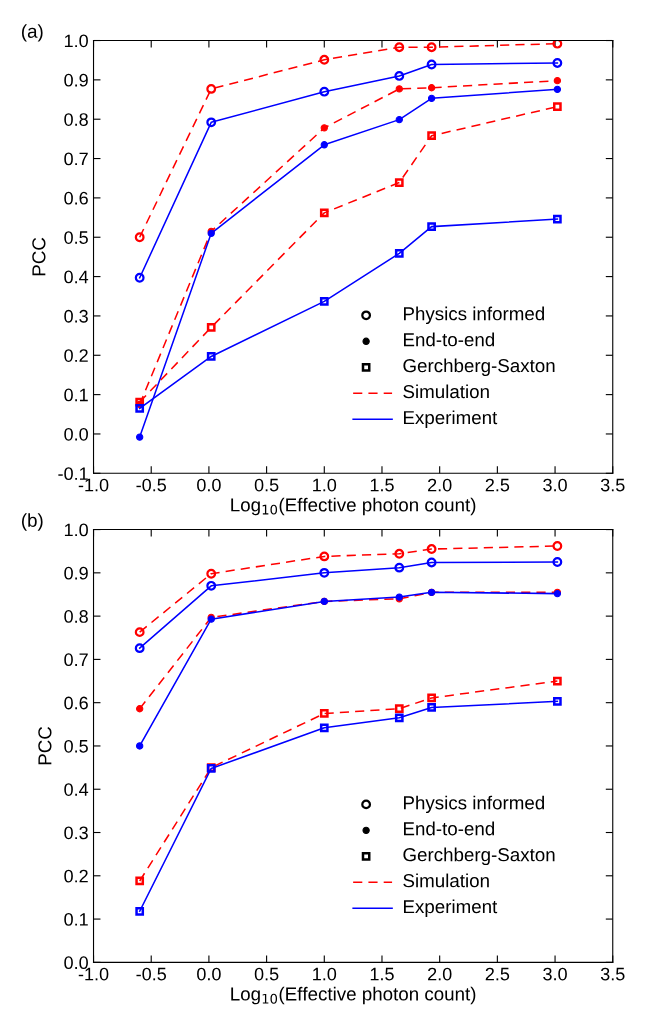 This screenshot has height=1013, width=645. I want to click on chart-title: (a), so click(32, 33).